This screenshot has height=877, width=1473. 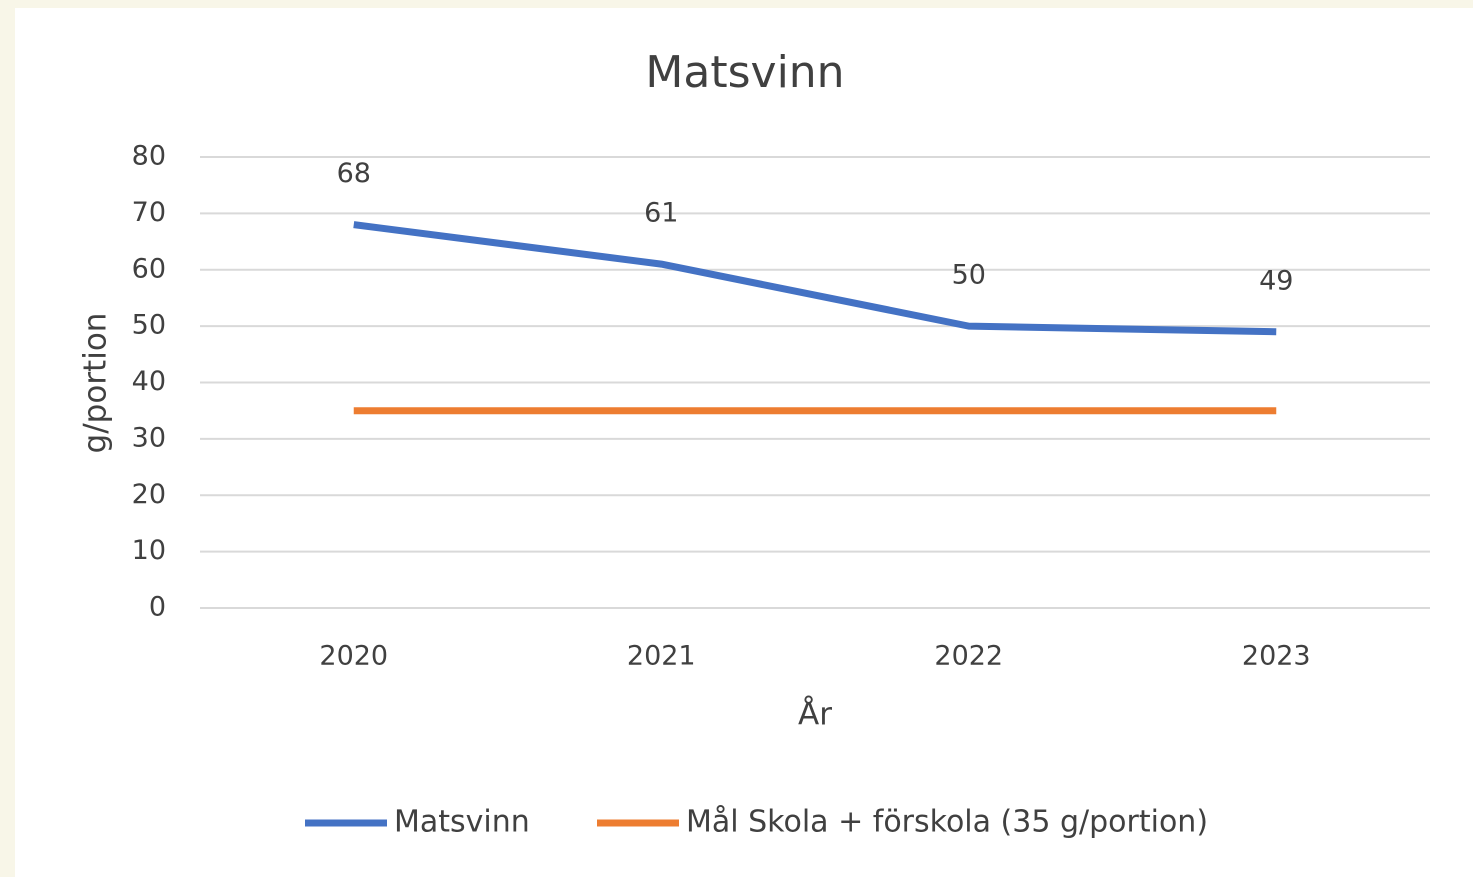 What do you see at coordinates (815, 278) in the screenshot?
I see `data-line` at bounding box center [815, 278].